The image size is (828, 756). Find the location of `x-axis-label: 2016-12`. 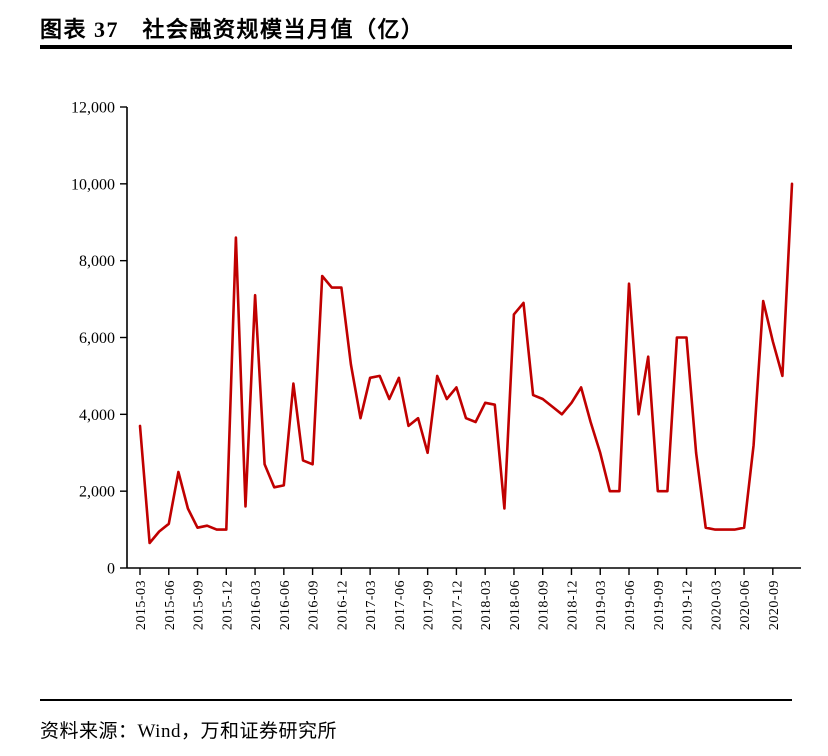

x-axis-label: 2016-12 is located at coordinates (342, 605).